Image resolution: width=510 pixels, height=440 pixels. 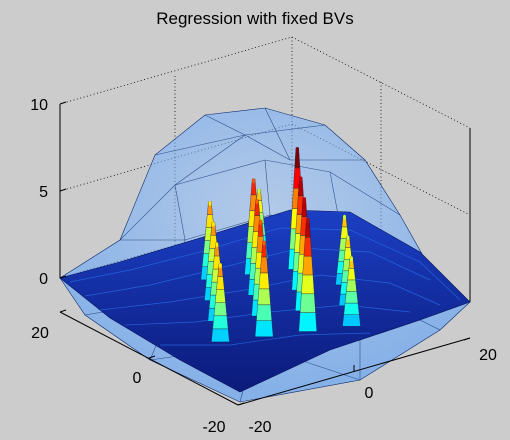 I want to click on z-tick-label-0: 0, so click(x=43, y=279).